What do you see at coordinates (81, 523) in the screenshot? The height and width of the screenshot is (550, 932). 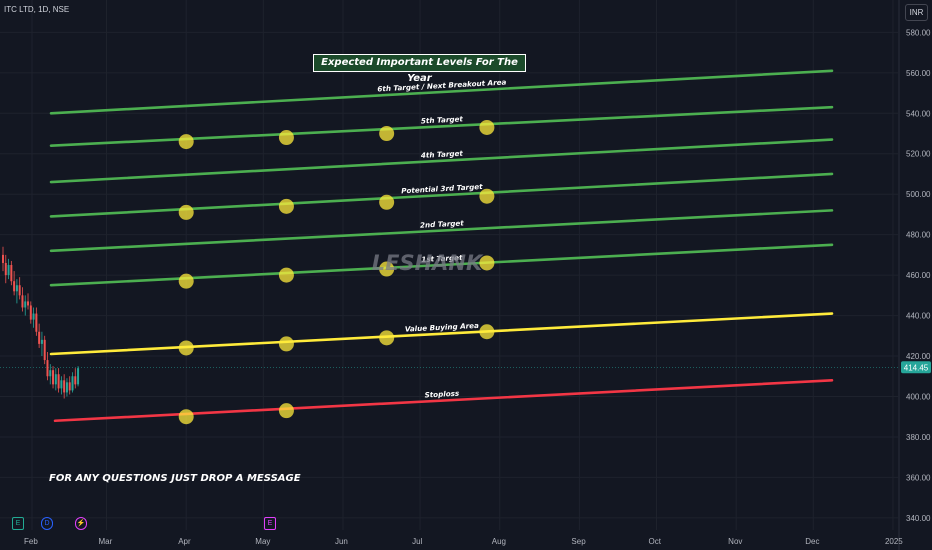 I see `split-event-icon: ⚡` at bounding box center [81, 523].